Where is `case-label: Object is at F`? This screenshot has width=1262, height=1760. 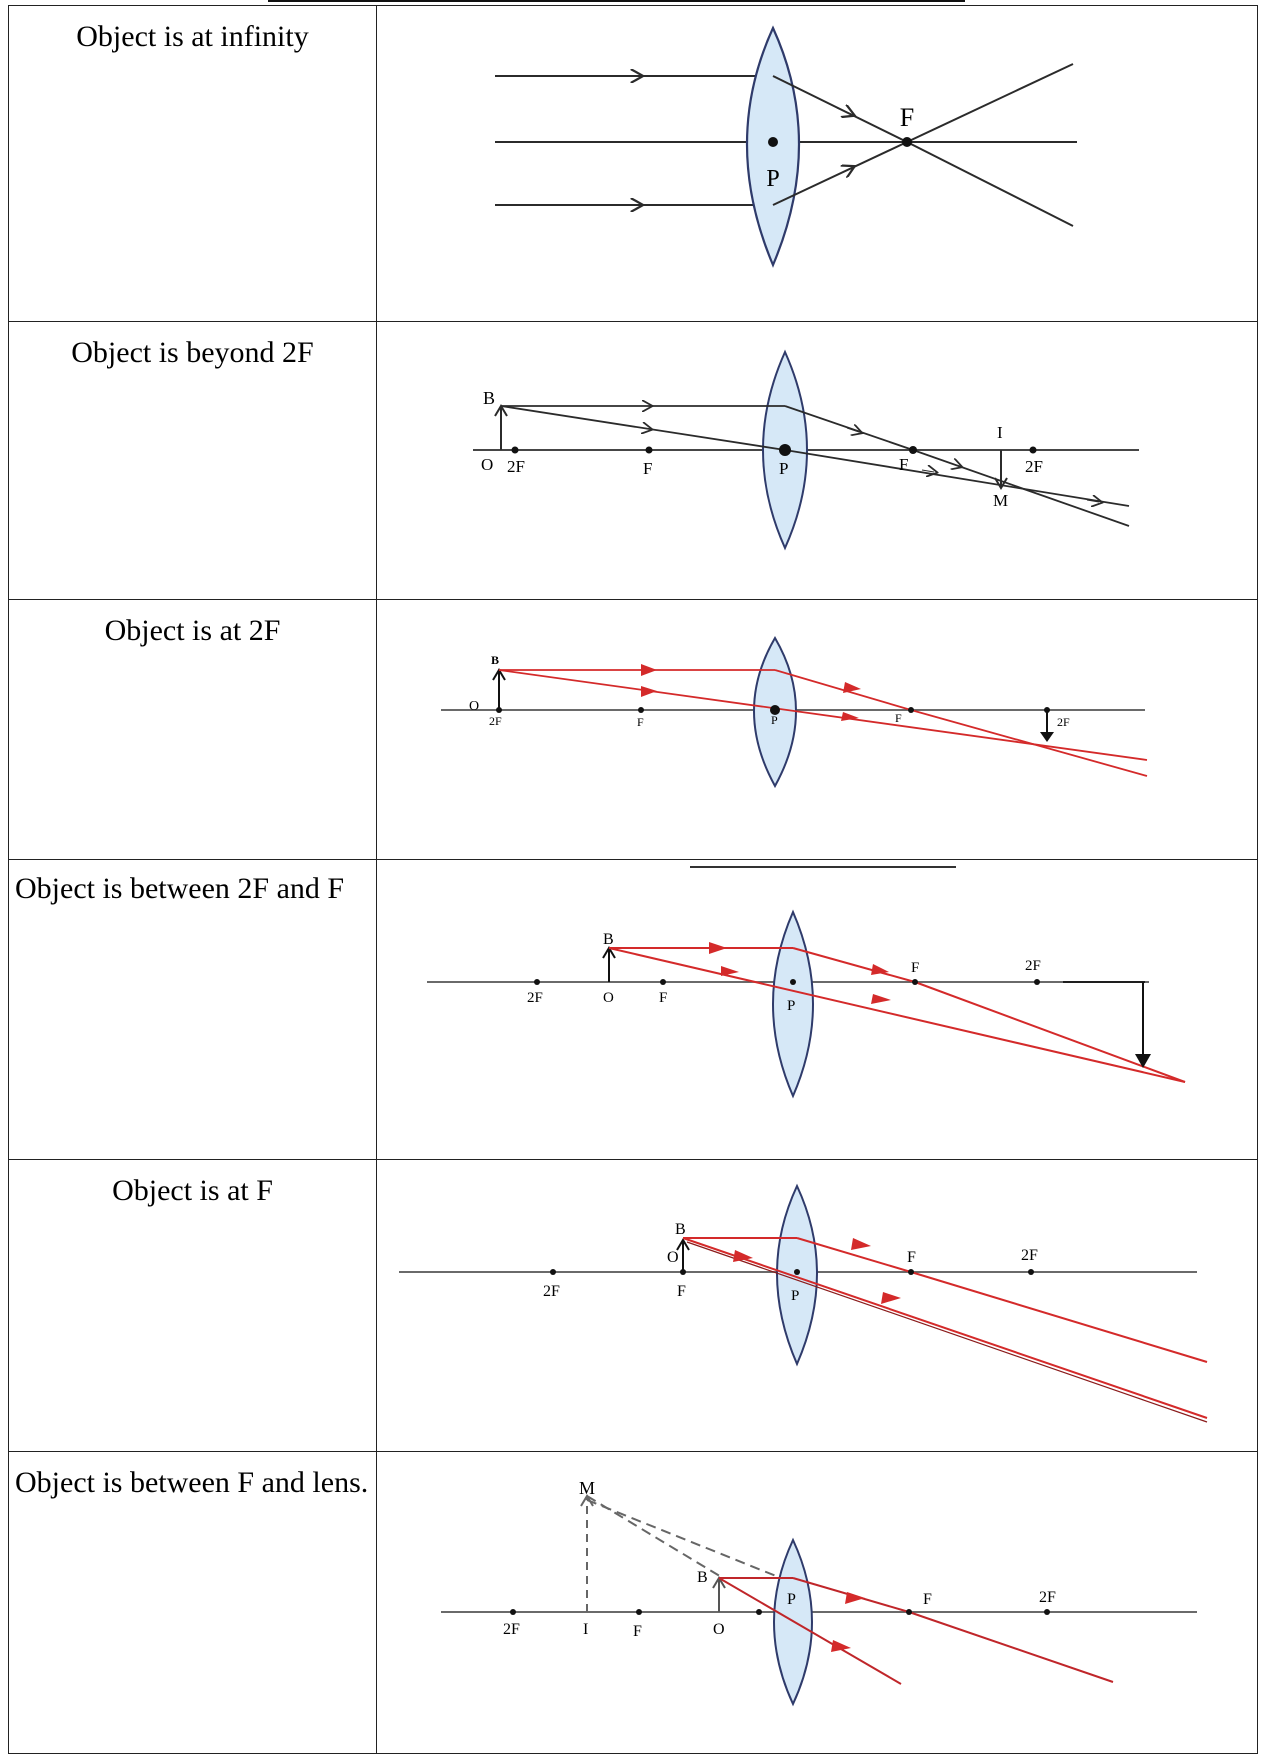
case-label: Object is at F is located at coordinates (192, 1190).